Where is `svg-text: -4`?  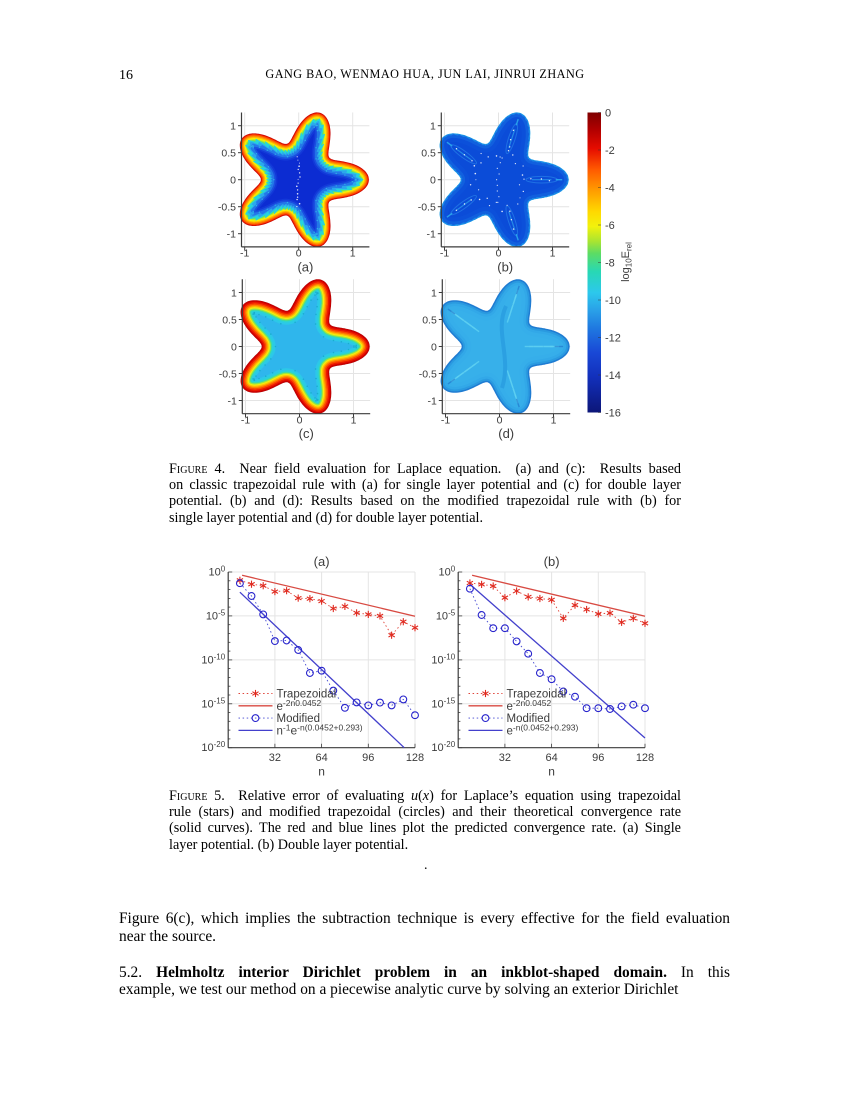 svg-text: -4 is located at coordinates (610, 188).